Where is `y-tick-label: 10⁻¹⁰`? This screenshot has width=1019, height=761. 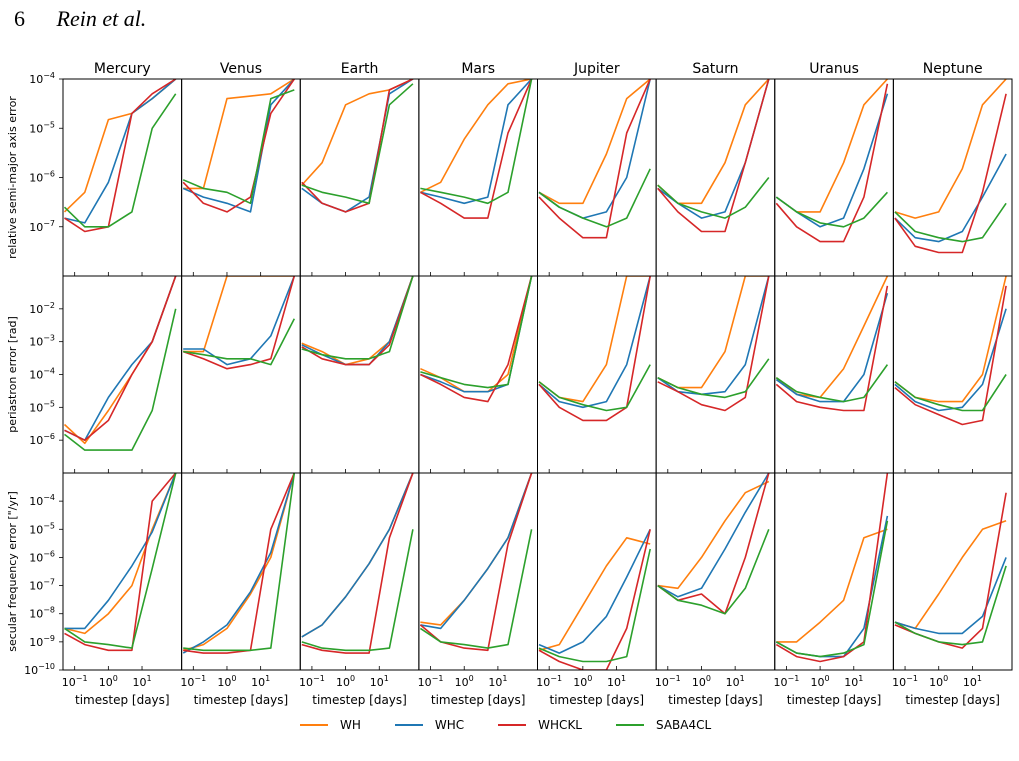
y-tick-label: 10⁻¹⁰ is located at coordinates (39, 669).